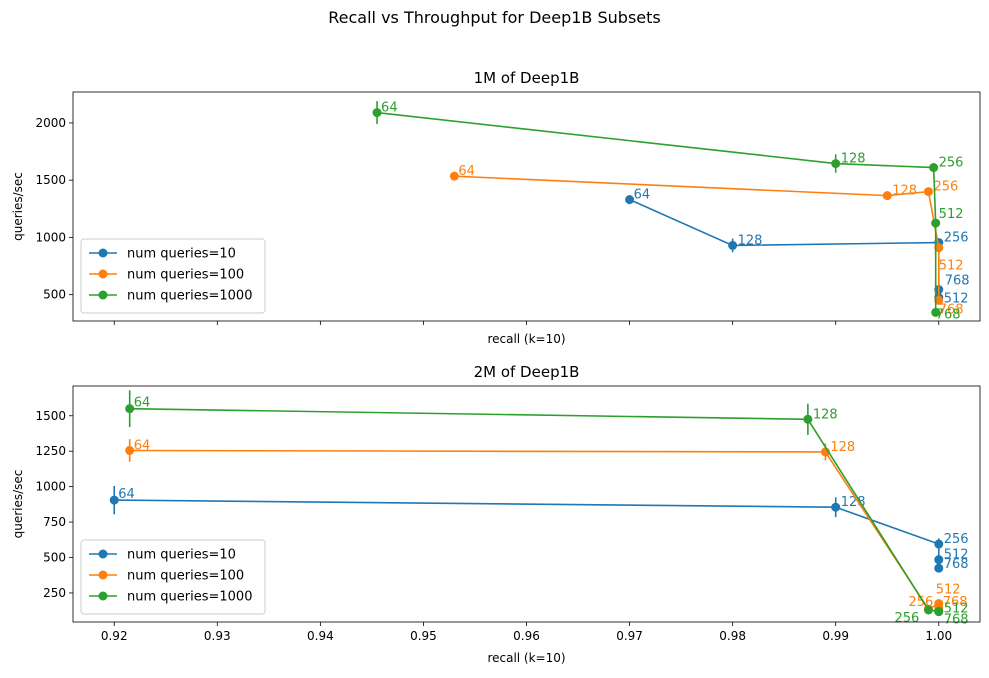  What do you see at coordinates (217, 636) in the screenshot?
I see `x-tick-label: 0.93` at bounding box center [217, 636].